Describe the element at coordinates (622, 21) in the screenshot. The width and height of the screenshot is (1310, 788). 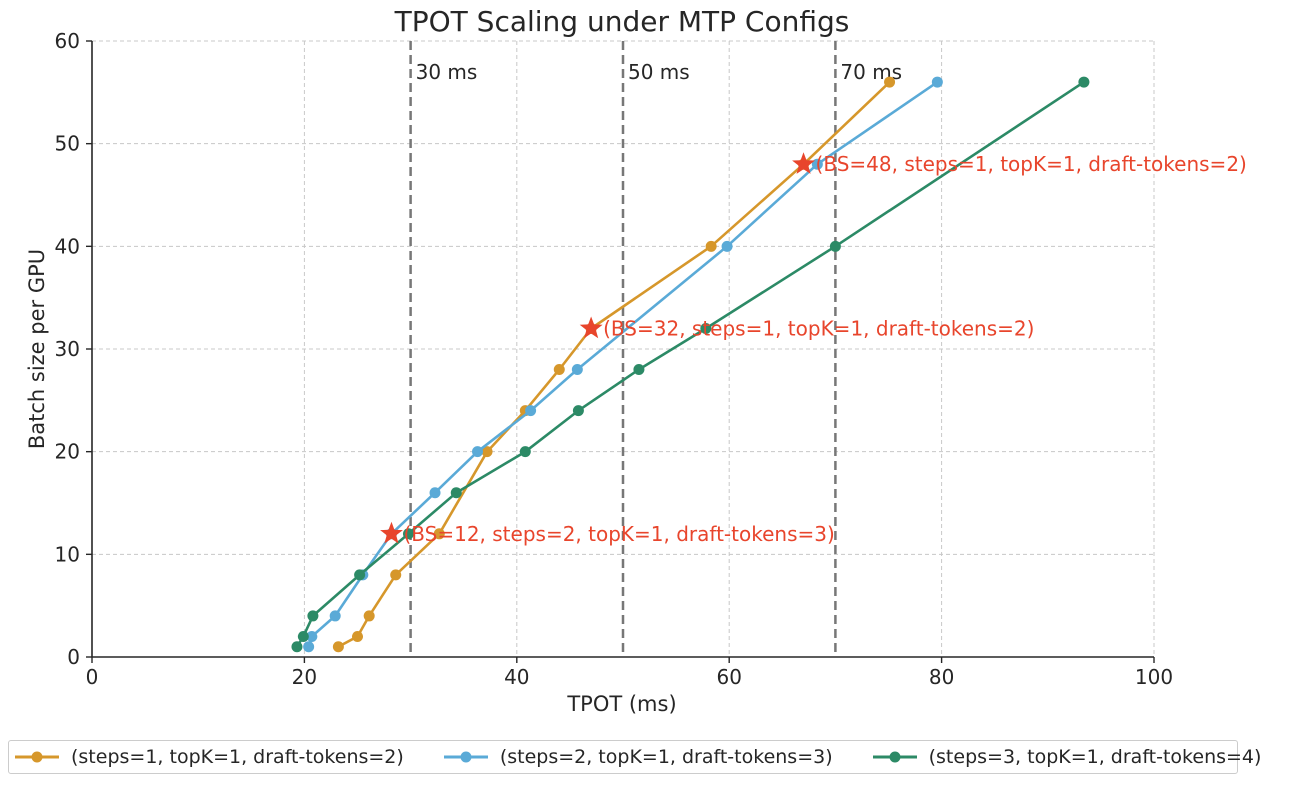
I see `chart-title: TPOT Scaling under MTP Configs` at that location.